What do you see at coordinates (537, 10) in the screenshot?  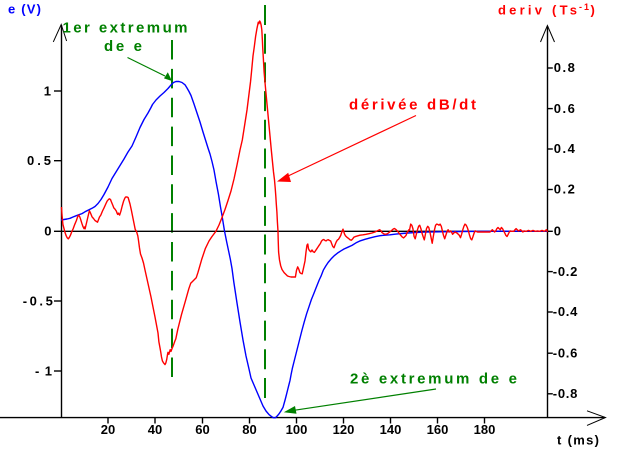 I see `svg-text: deriv (Ts` at bounding box center [537, 10].